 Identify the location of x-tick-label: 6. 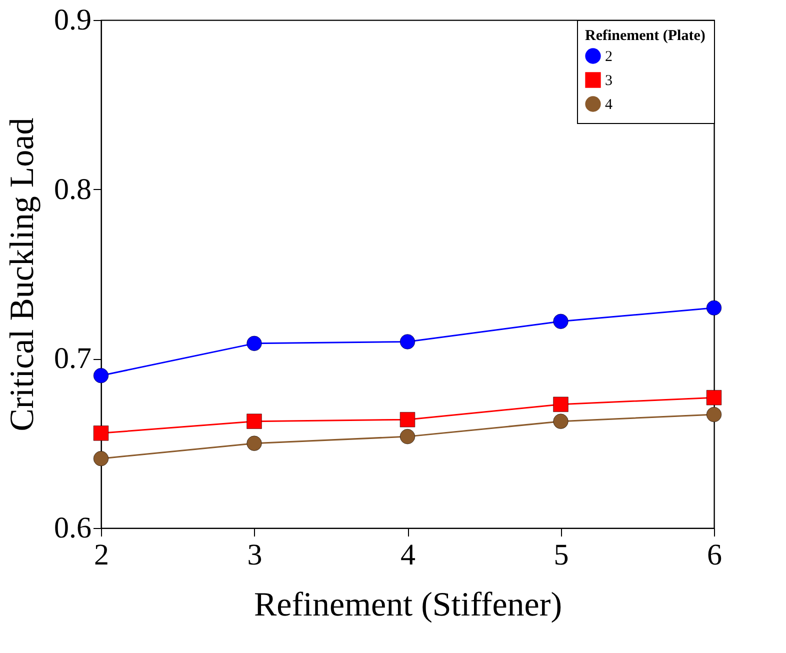
(714, 555).